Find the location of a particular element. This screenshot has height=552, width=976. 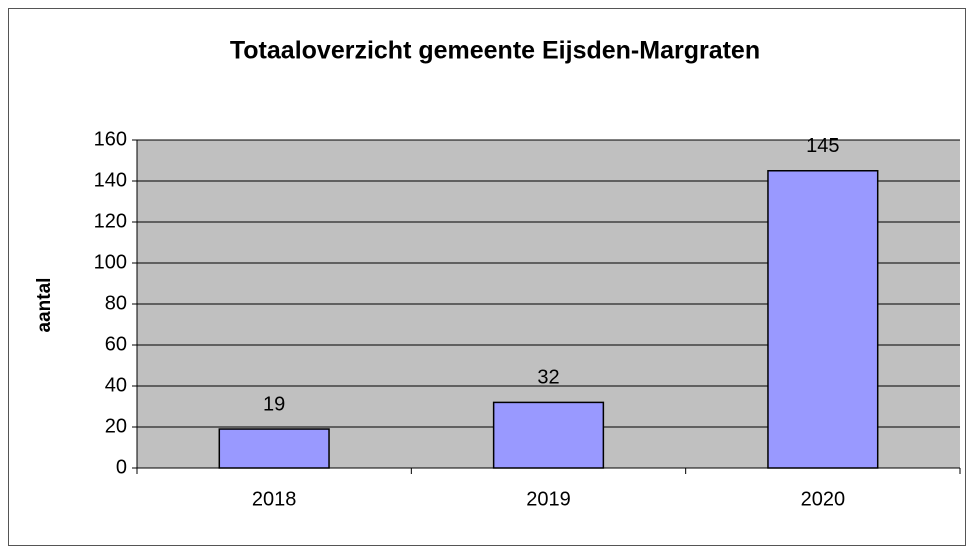

y-tick-label: 40 is located at coordinates (116, 385).